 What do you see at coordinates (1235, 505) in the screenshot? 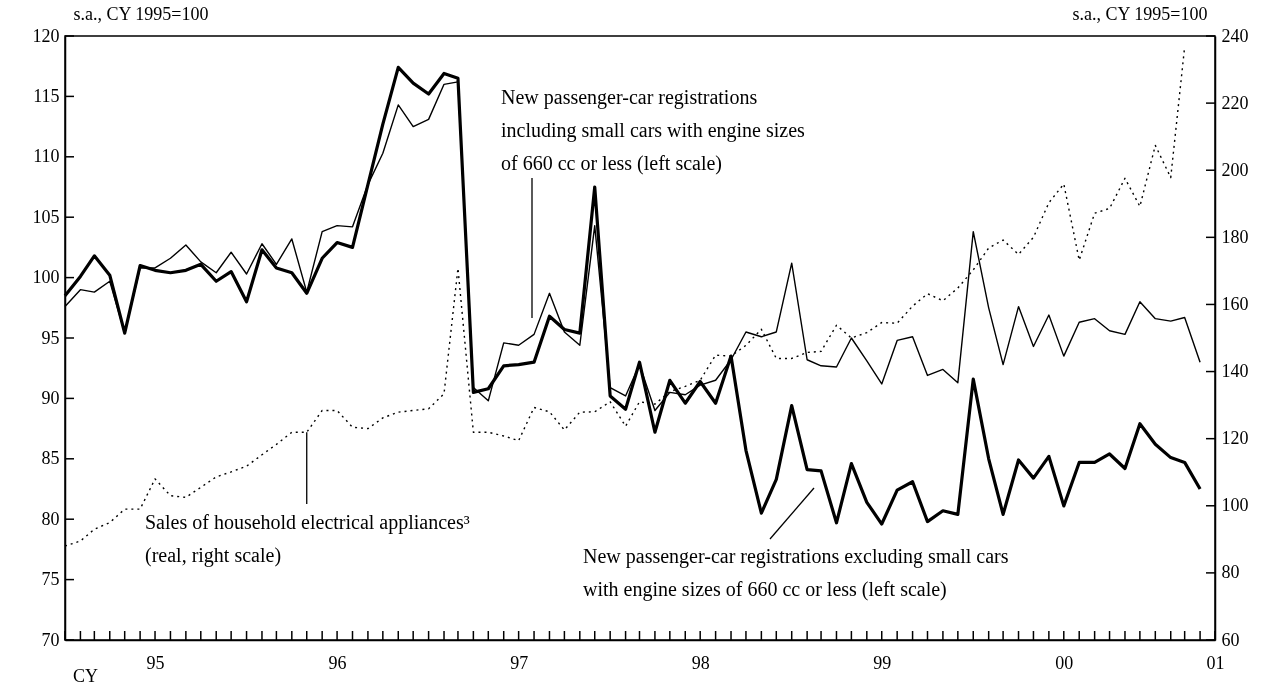
I see `y2-tick-label: 100` at bounding box center [1235, 505].